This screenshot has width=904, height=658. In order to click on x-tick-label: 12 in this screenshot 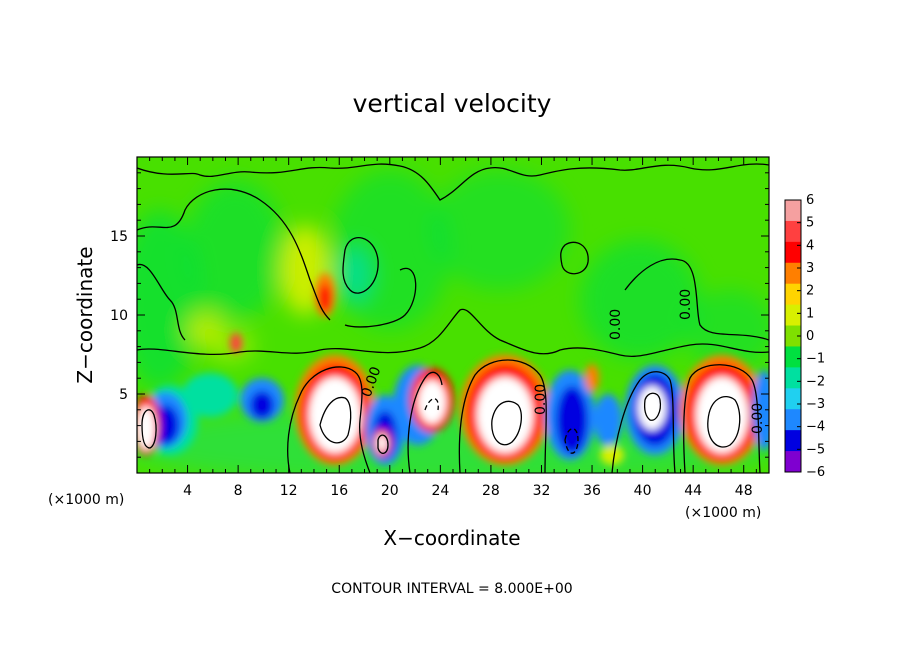, I will do `click(289, 491)`.